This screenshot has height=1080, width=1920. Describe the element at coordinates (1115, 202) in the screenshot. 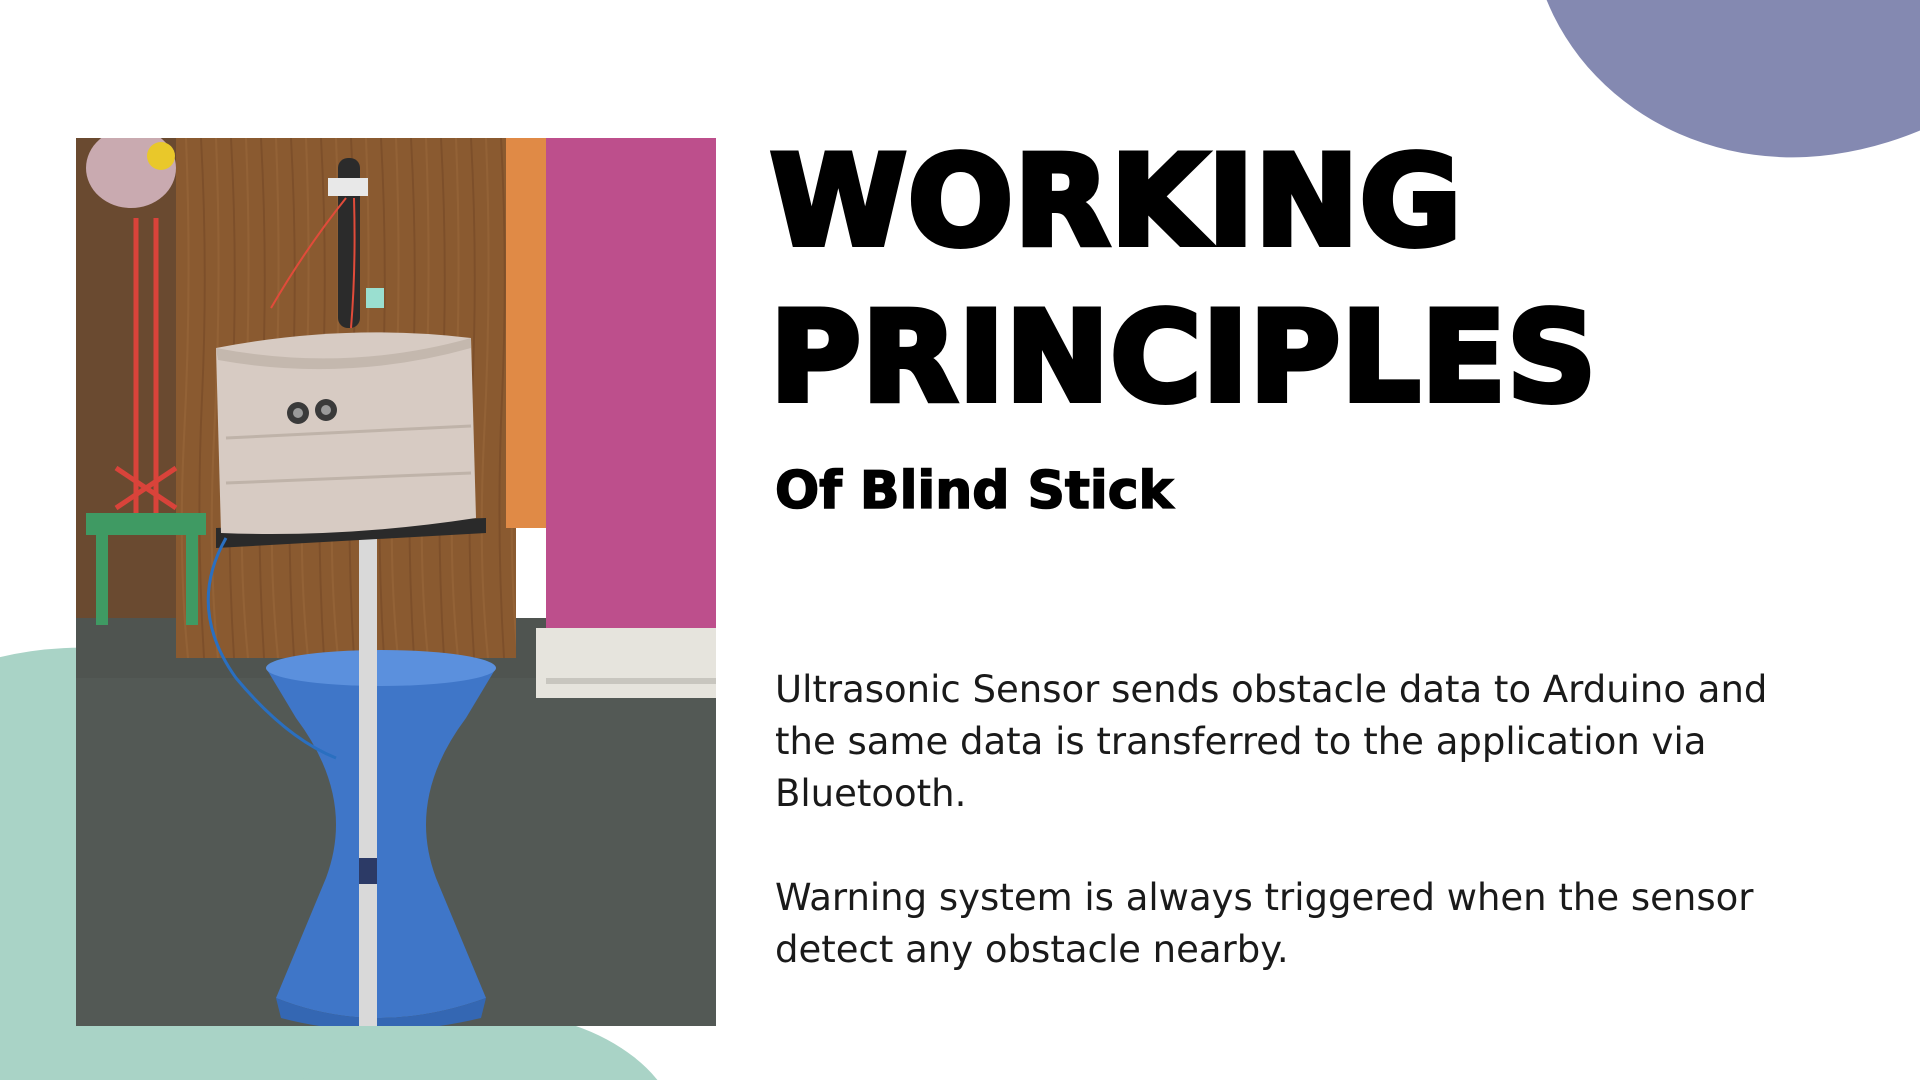

I see `slide-title-line-1: WORKING` at that location.